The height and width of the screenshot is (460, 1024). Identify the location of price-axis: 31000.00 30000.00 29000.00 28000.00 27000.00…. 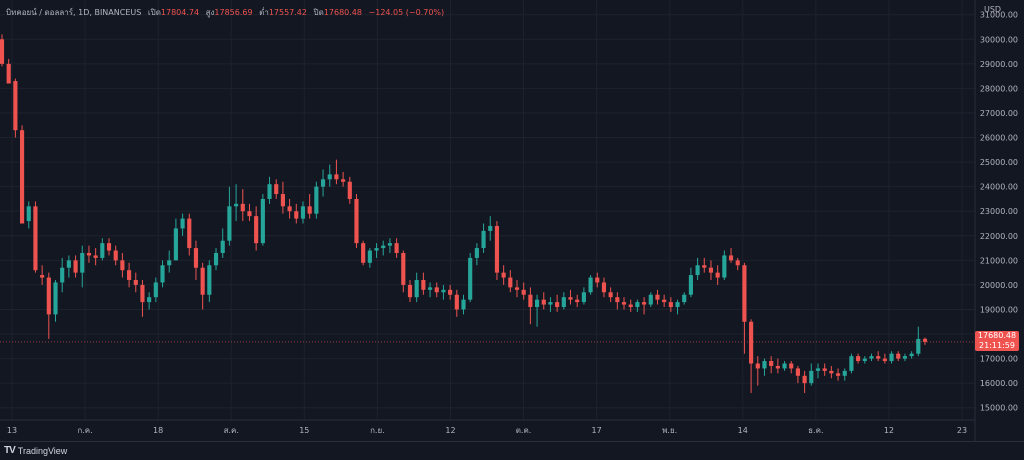
(999, 212).